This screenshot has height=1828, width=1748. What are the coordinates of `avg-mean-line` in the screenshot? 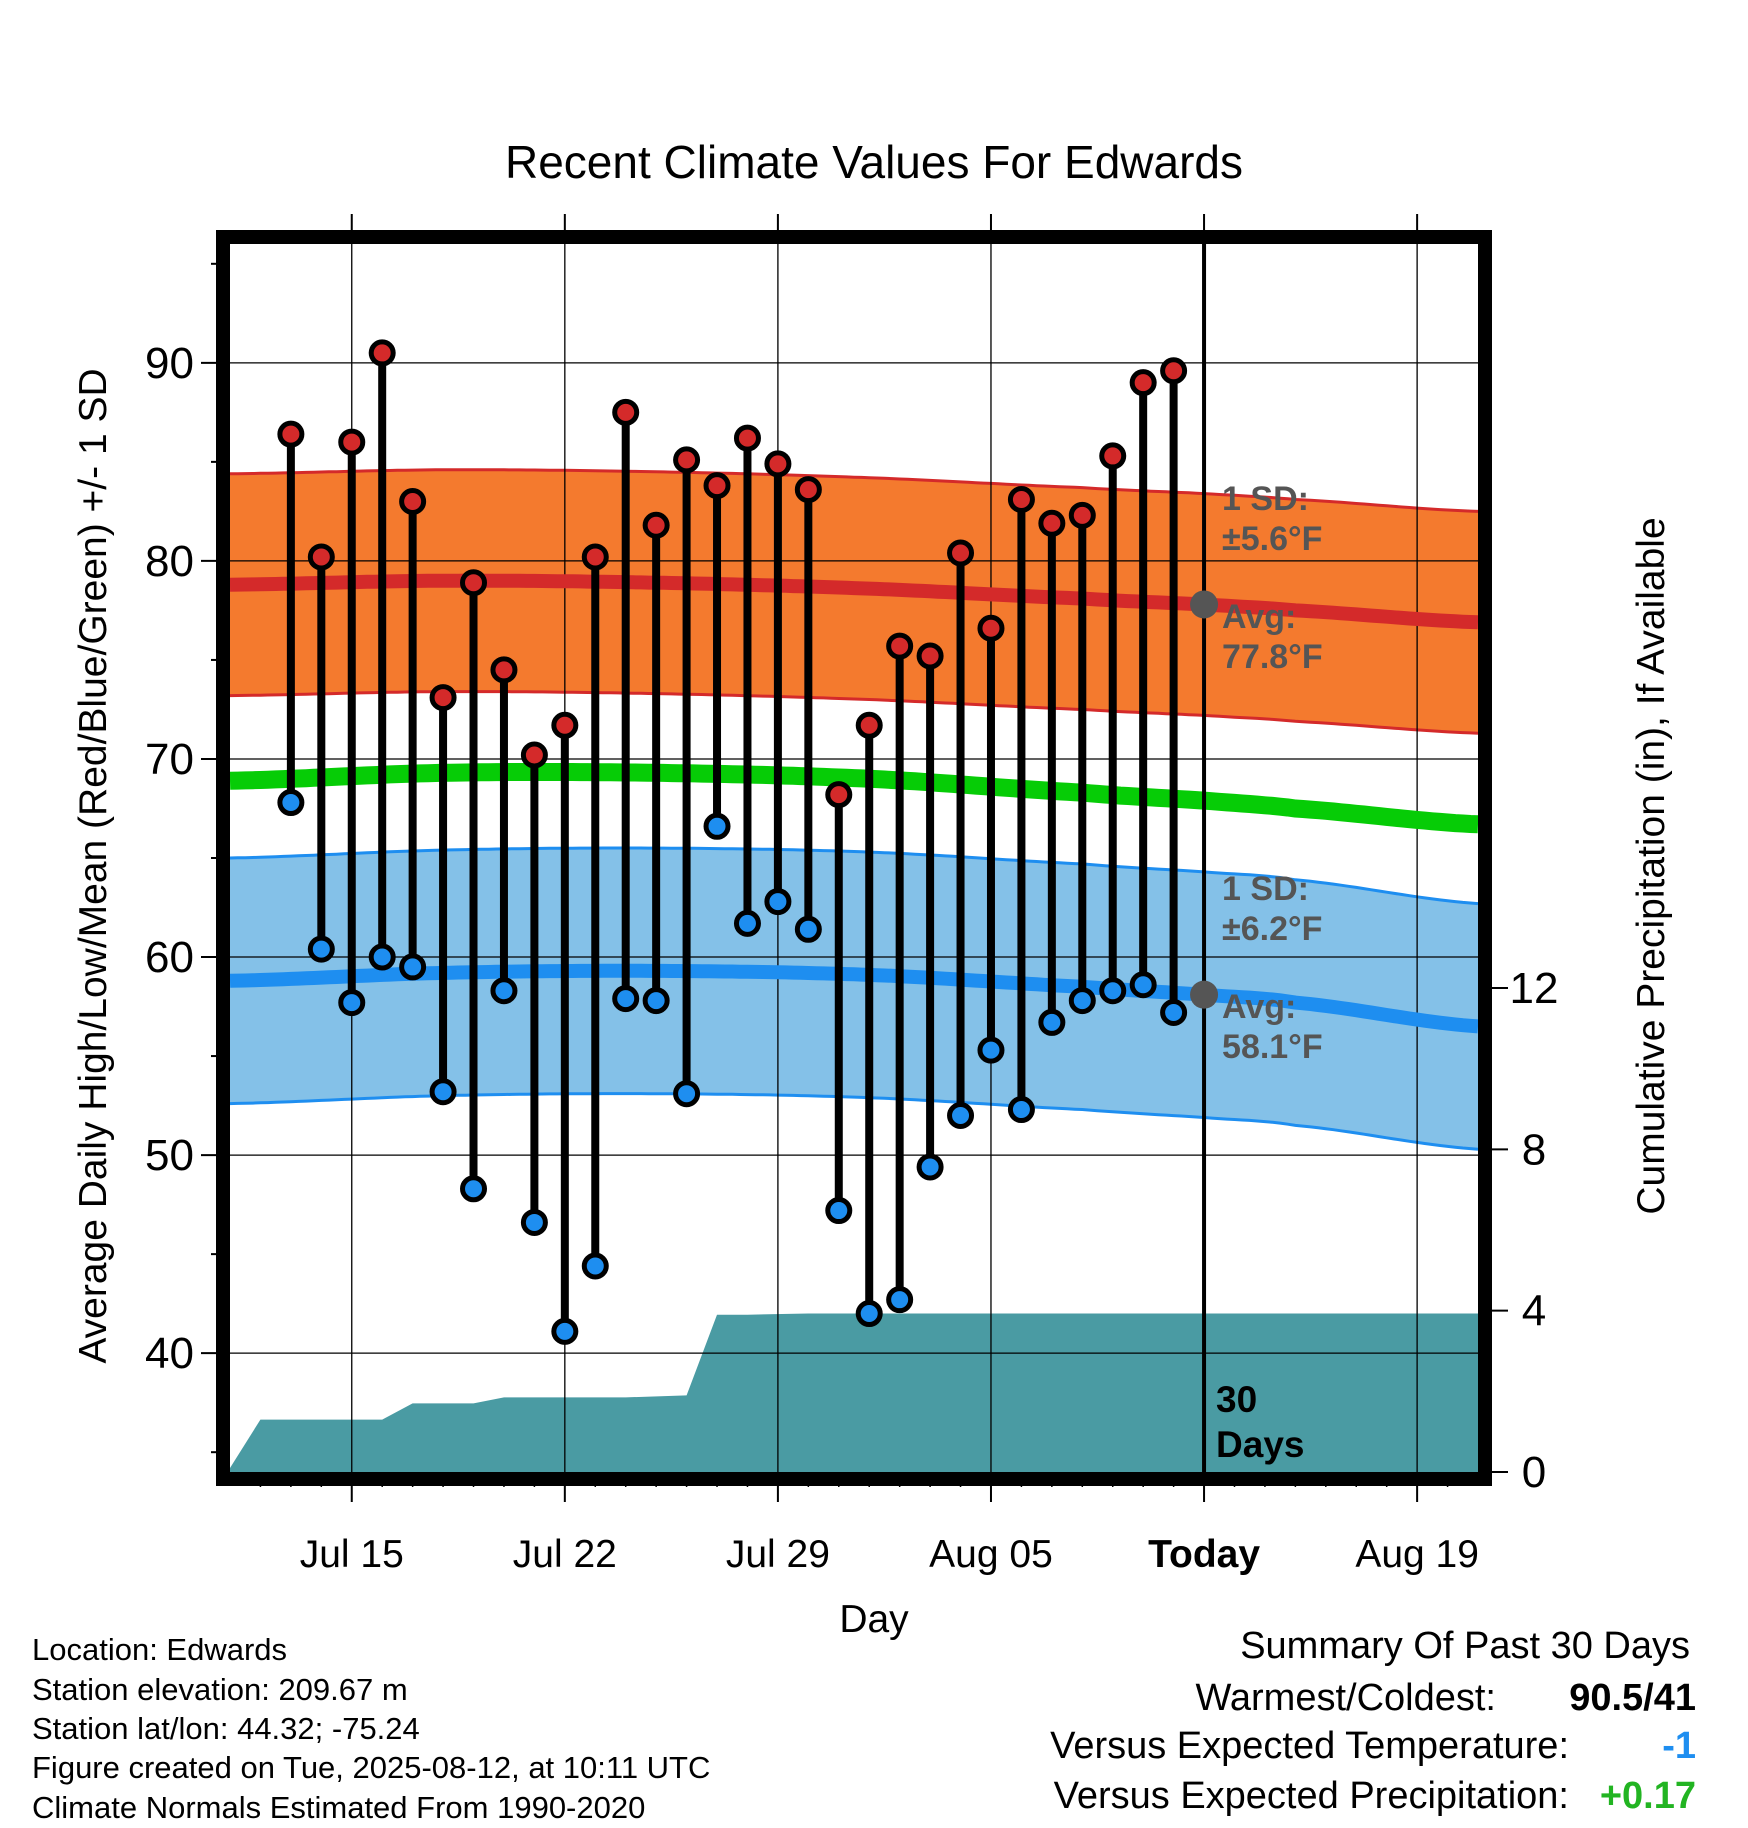 It's located at (854, 798).